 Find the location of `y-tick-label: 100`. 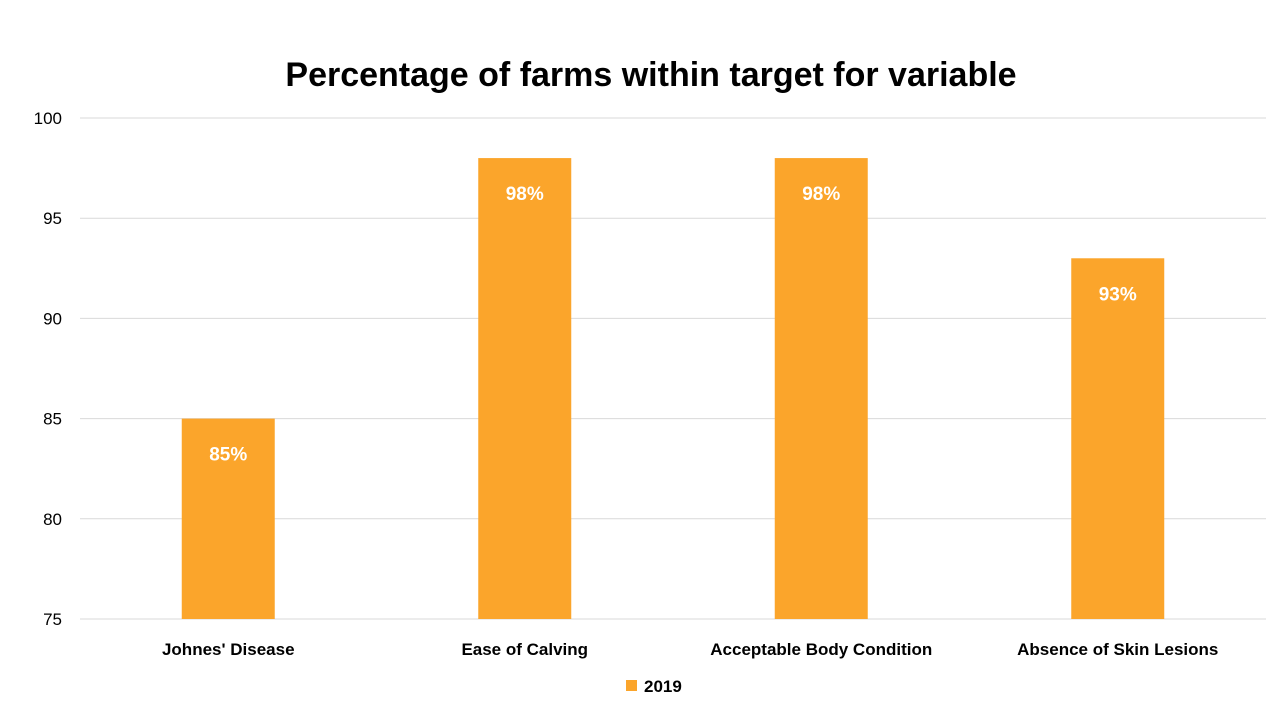

y-tick-label: 100 is located at coordinates (48, 118).